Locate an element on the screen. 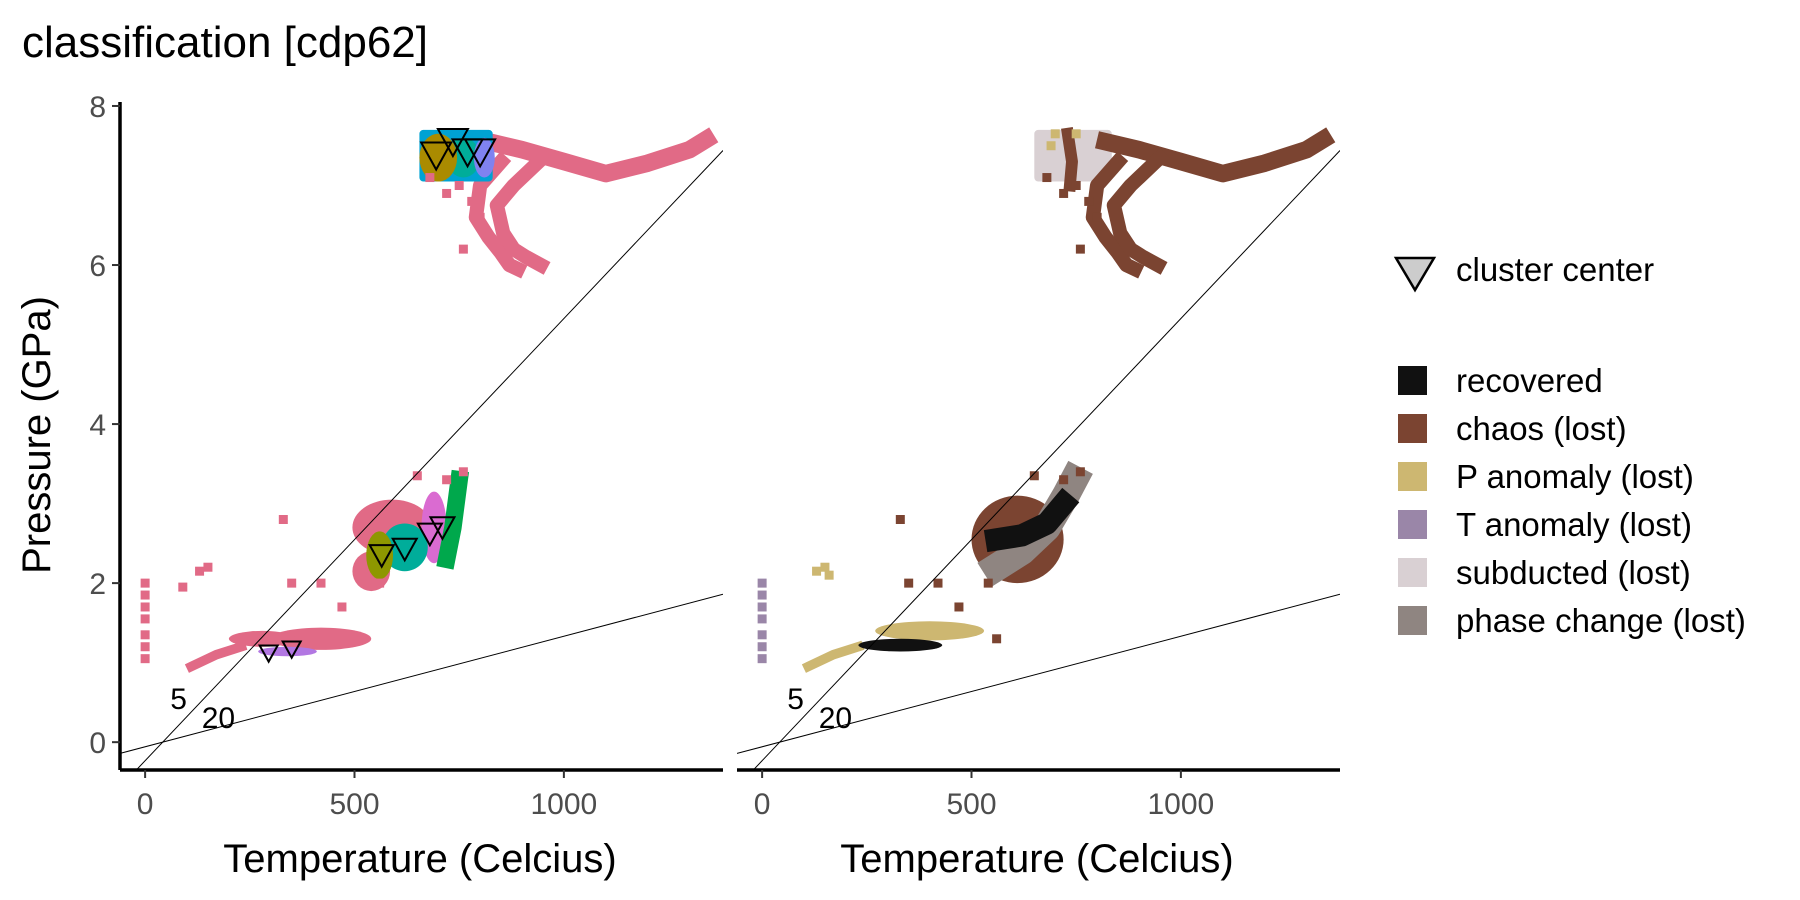  x-axis-label-left: Temperature (Celcius) is located at coordinates (419, 859).